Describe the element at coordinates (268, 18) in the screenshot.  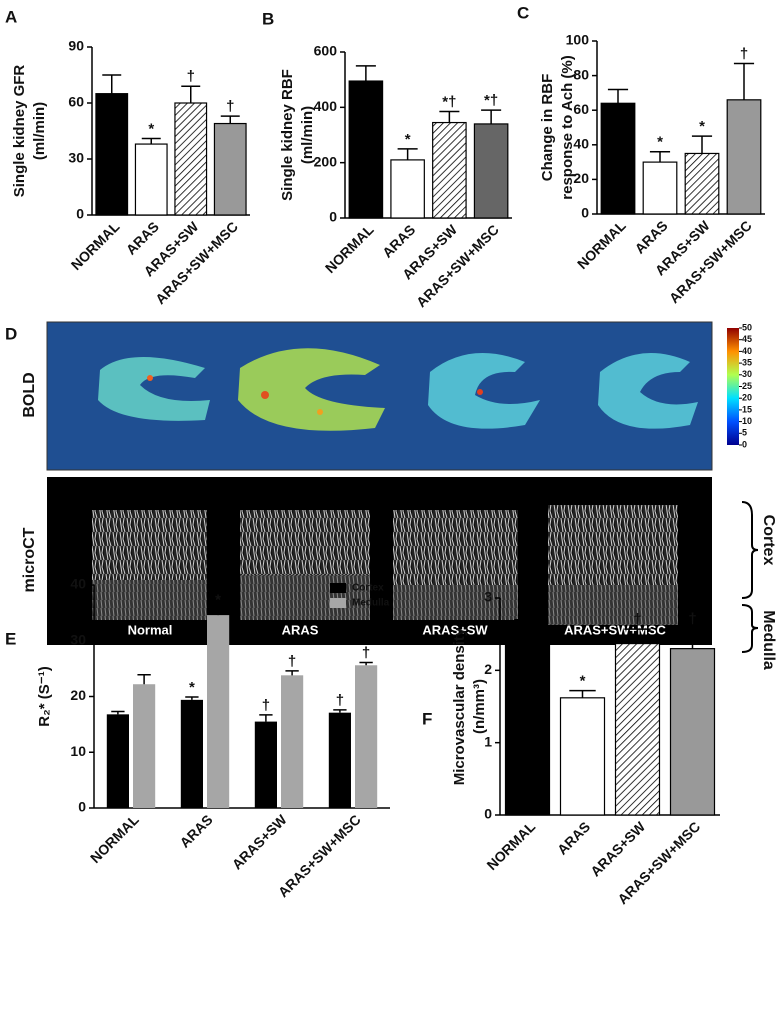
I see `panel-letter: B` at that location.